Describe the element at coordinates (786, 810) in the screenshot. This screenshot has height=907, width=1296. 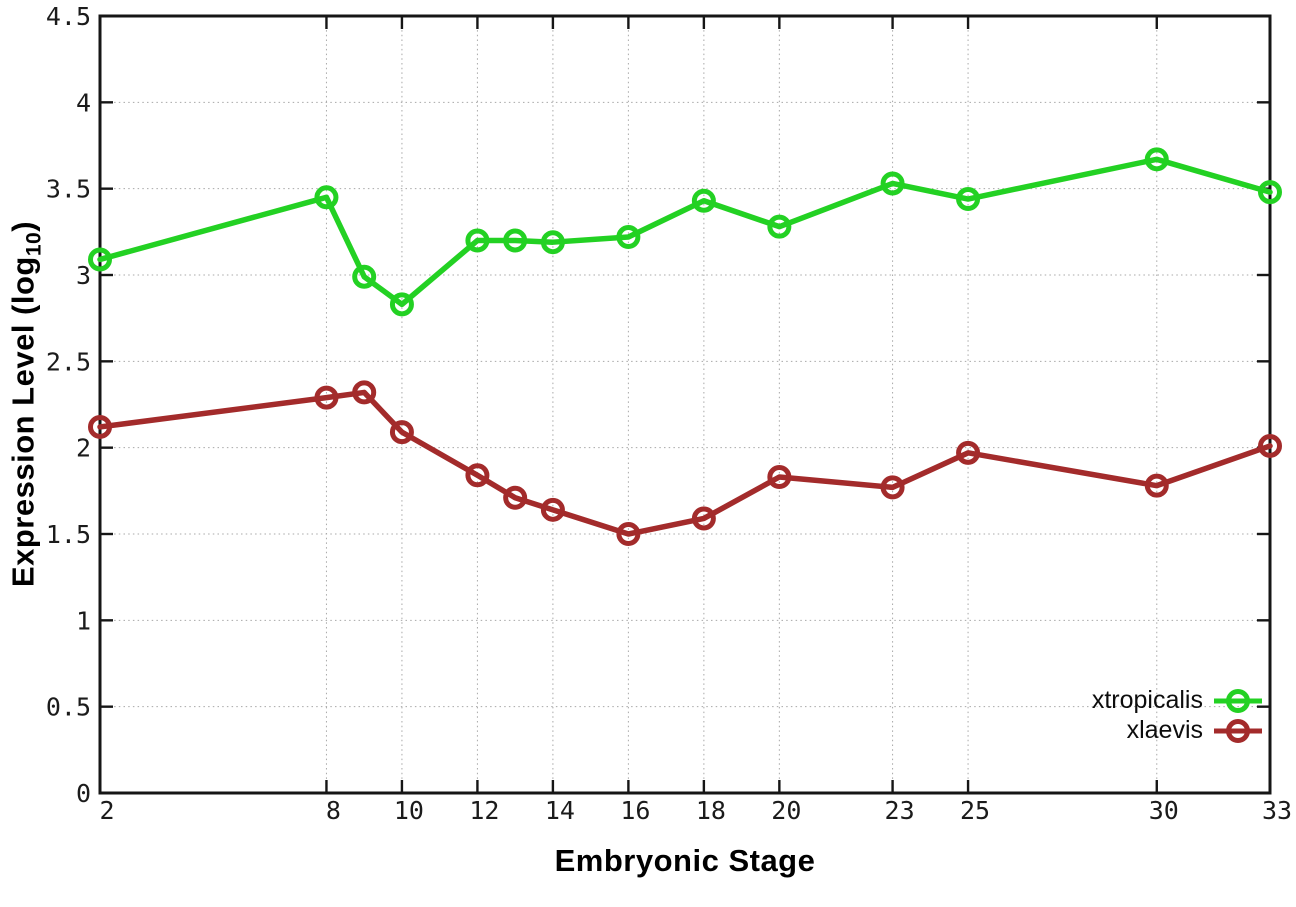
I see `x-tick-label: 20` at that location.